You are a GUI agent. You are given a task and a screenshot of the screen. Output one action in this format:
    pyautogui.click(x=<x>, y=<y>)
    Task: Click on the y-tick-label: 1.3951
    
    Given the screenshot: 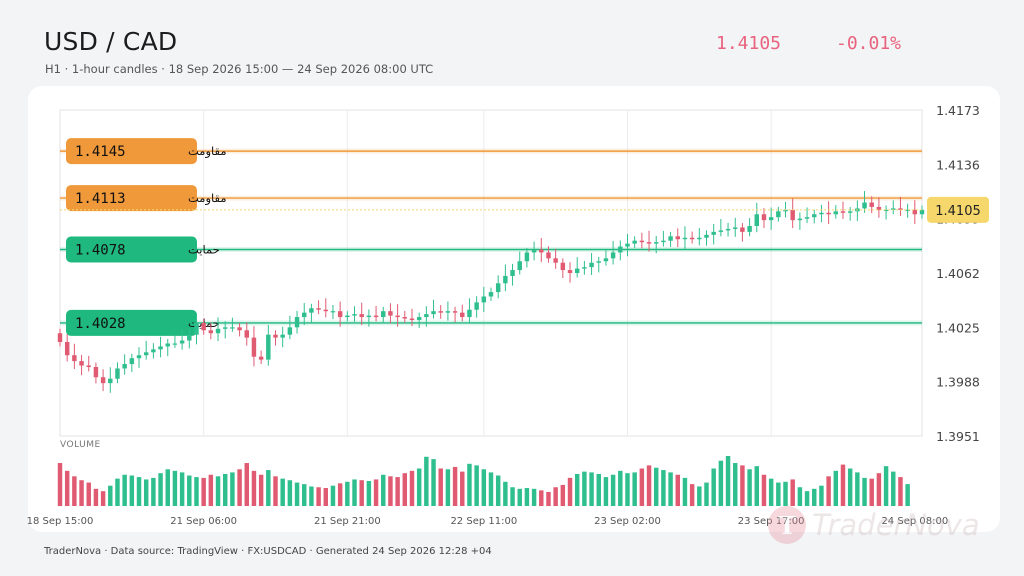 What is the action you would take?
    pyautogui.click(x=958, y=436)
    